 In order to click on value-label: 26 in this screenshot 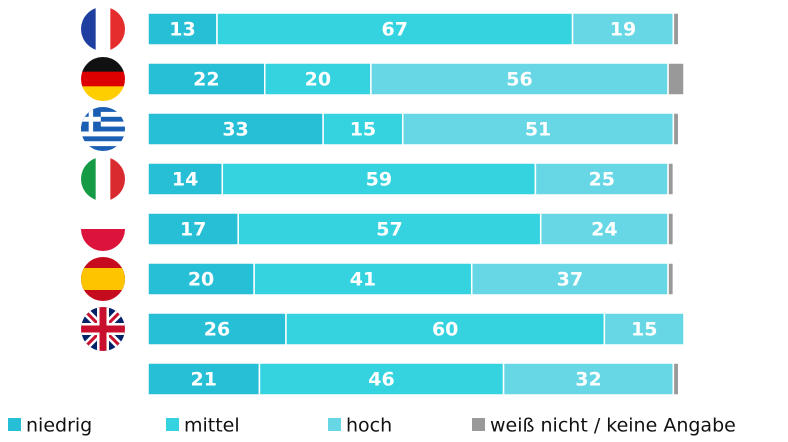, I will do `click(217, 330)`.